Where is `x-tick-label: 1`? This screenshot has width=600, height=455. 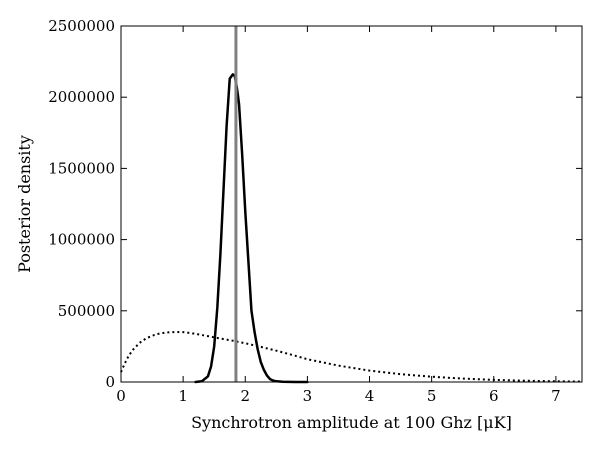 x-tick-label: 1 is located at coordinates (183, 396).